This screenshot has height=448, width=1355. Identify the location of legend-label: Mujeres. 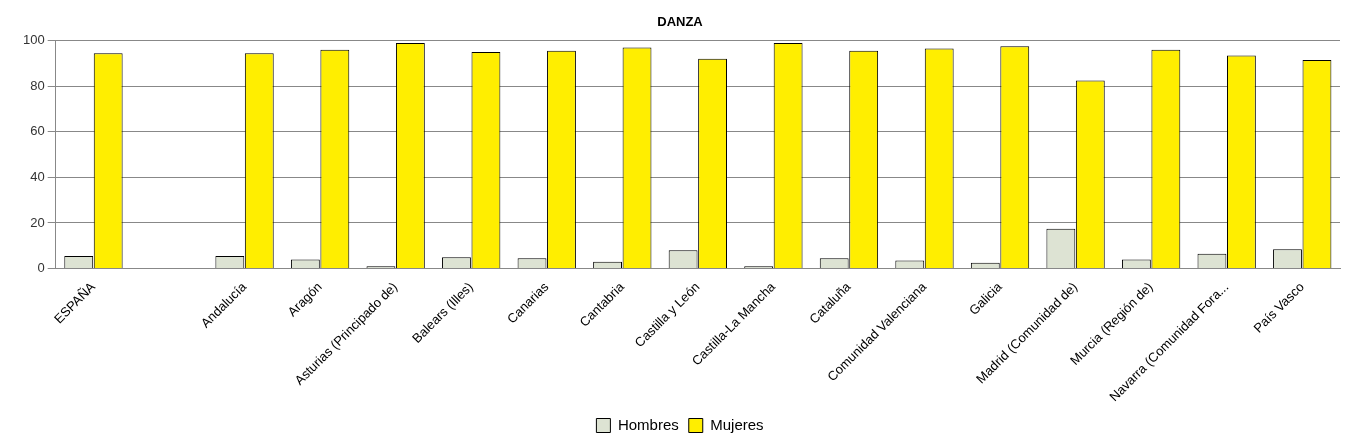
(737, 424).